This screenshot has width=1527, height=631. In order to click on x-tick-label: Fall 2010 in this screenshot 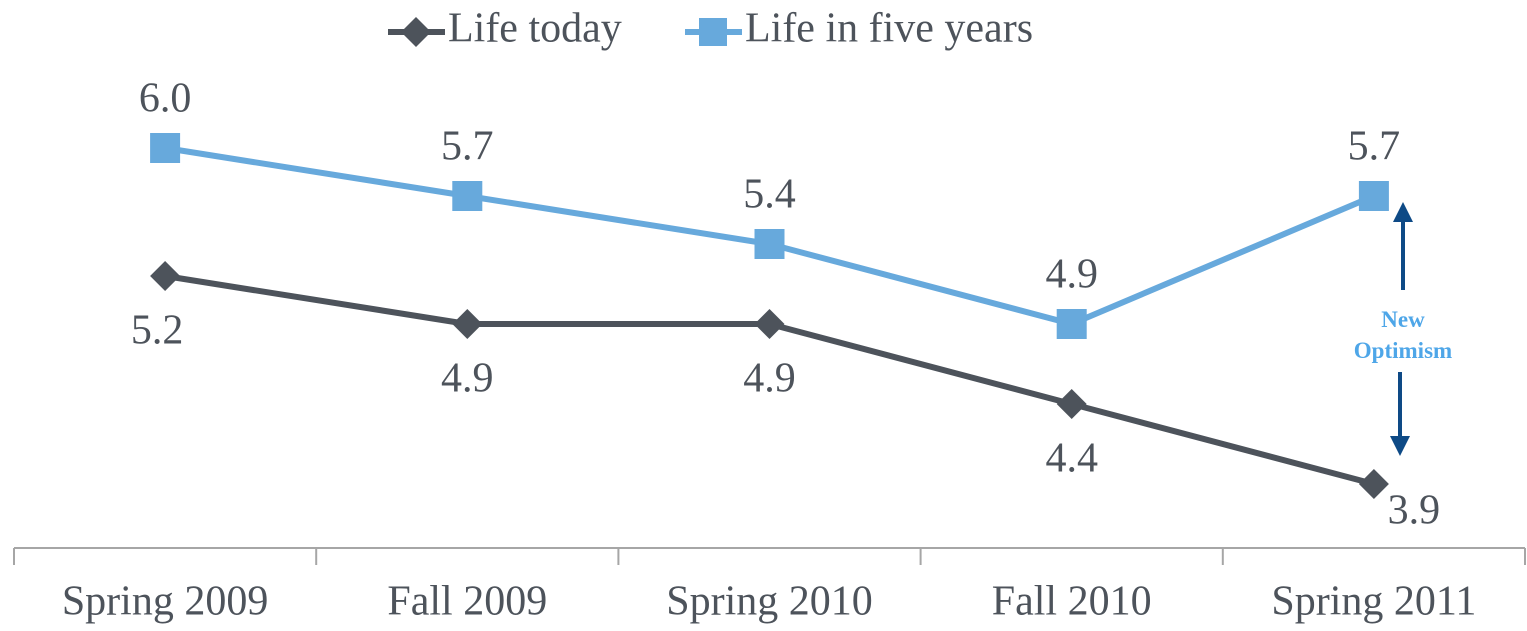, I will do `click(1072, 602)`.